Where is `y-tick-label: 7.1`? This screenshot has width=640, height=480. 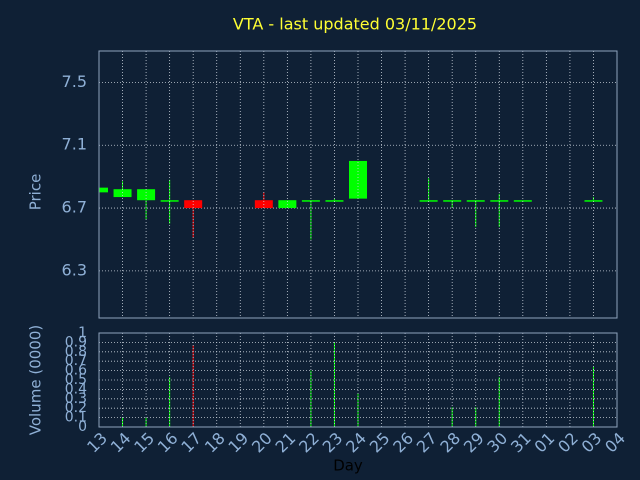 y-tick-label: 7.1 is located at coordinates (74, 144).